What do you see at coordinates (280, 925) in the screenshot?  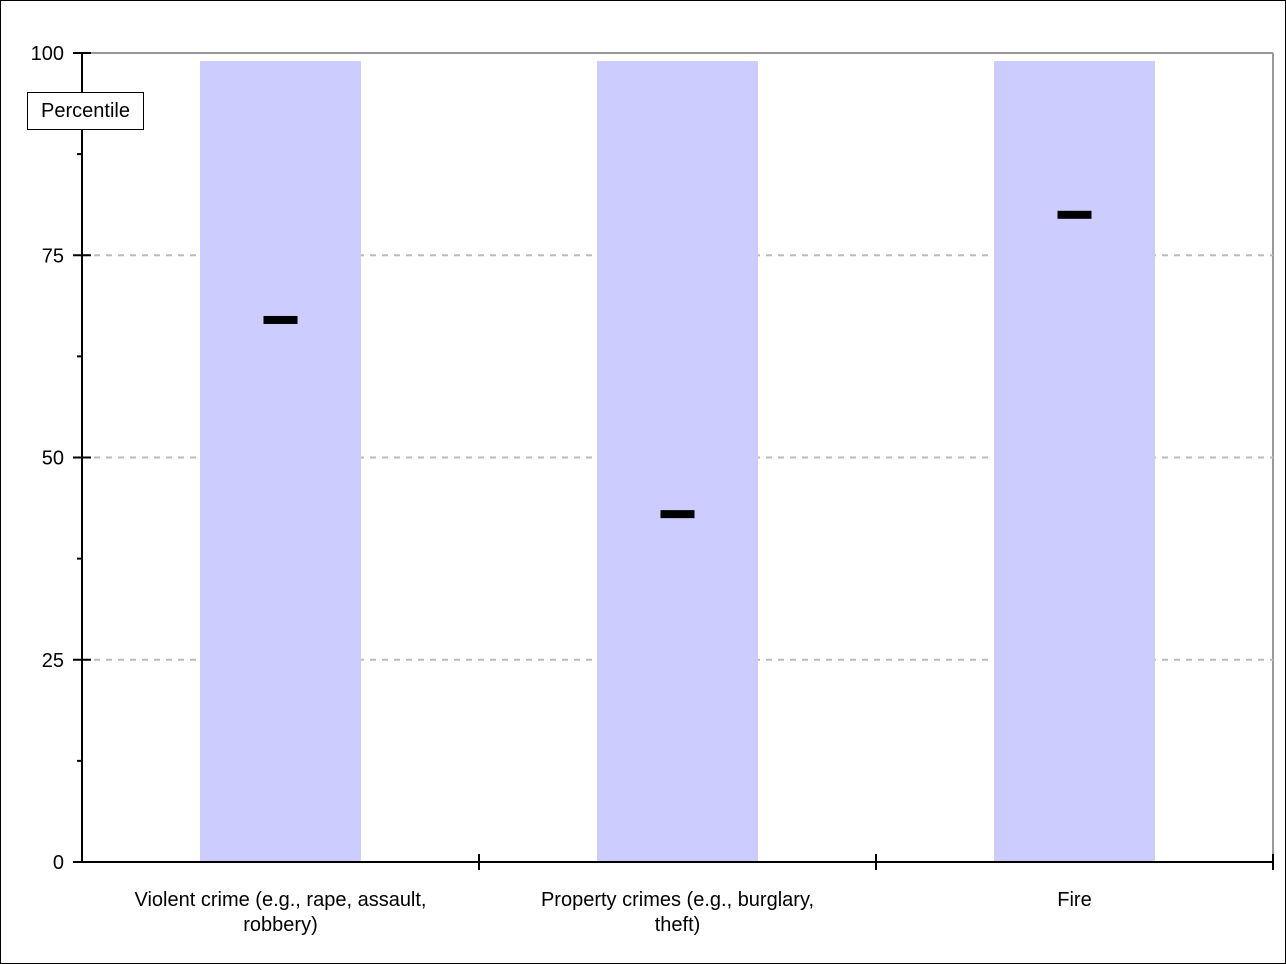 I see `x-category-label: robbery)` at bounding box center [280, 925].